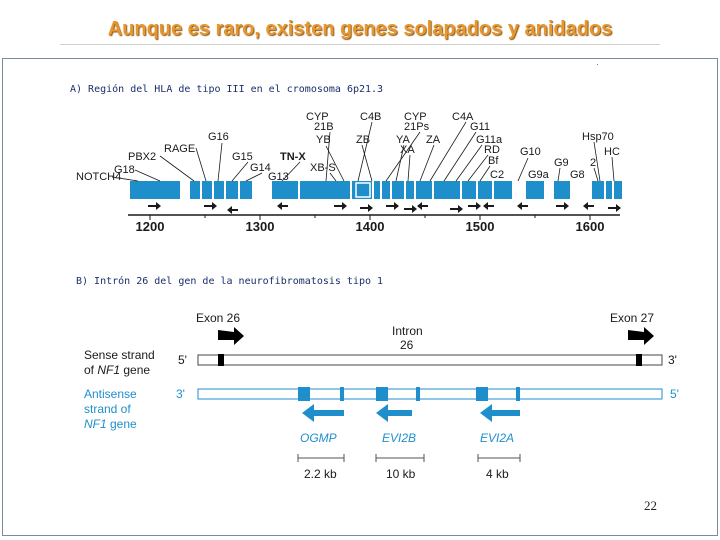  I want to click on sense-strand-label-2: of NF1 gene, so click(117, 370).